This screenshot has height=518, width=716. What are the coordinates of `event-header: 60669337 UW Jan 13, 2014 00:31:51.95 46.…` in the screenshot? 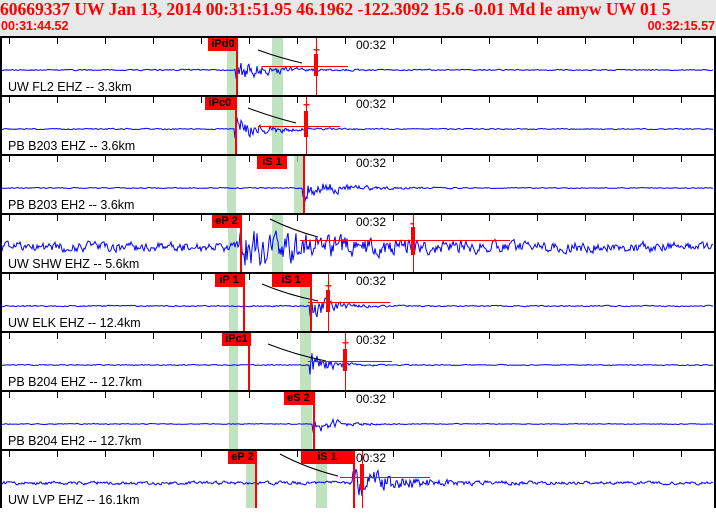 It's located at (358, 18).